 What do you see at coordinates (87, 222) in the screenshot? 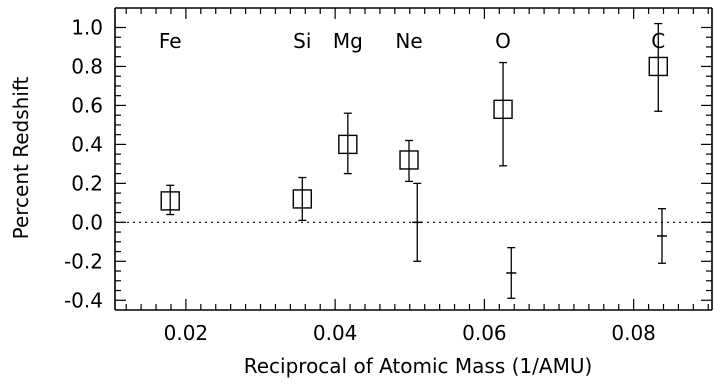
I see `y-tick-label: 0.0` at bounding box center [87, 222].